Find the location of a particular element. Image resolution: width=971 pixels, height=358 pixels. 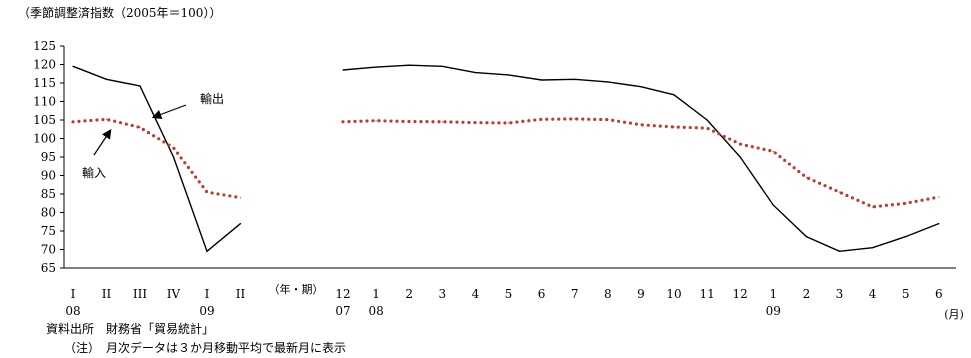

x-tick-label: 7 is located at coordinates (575, 294).